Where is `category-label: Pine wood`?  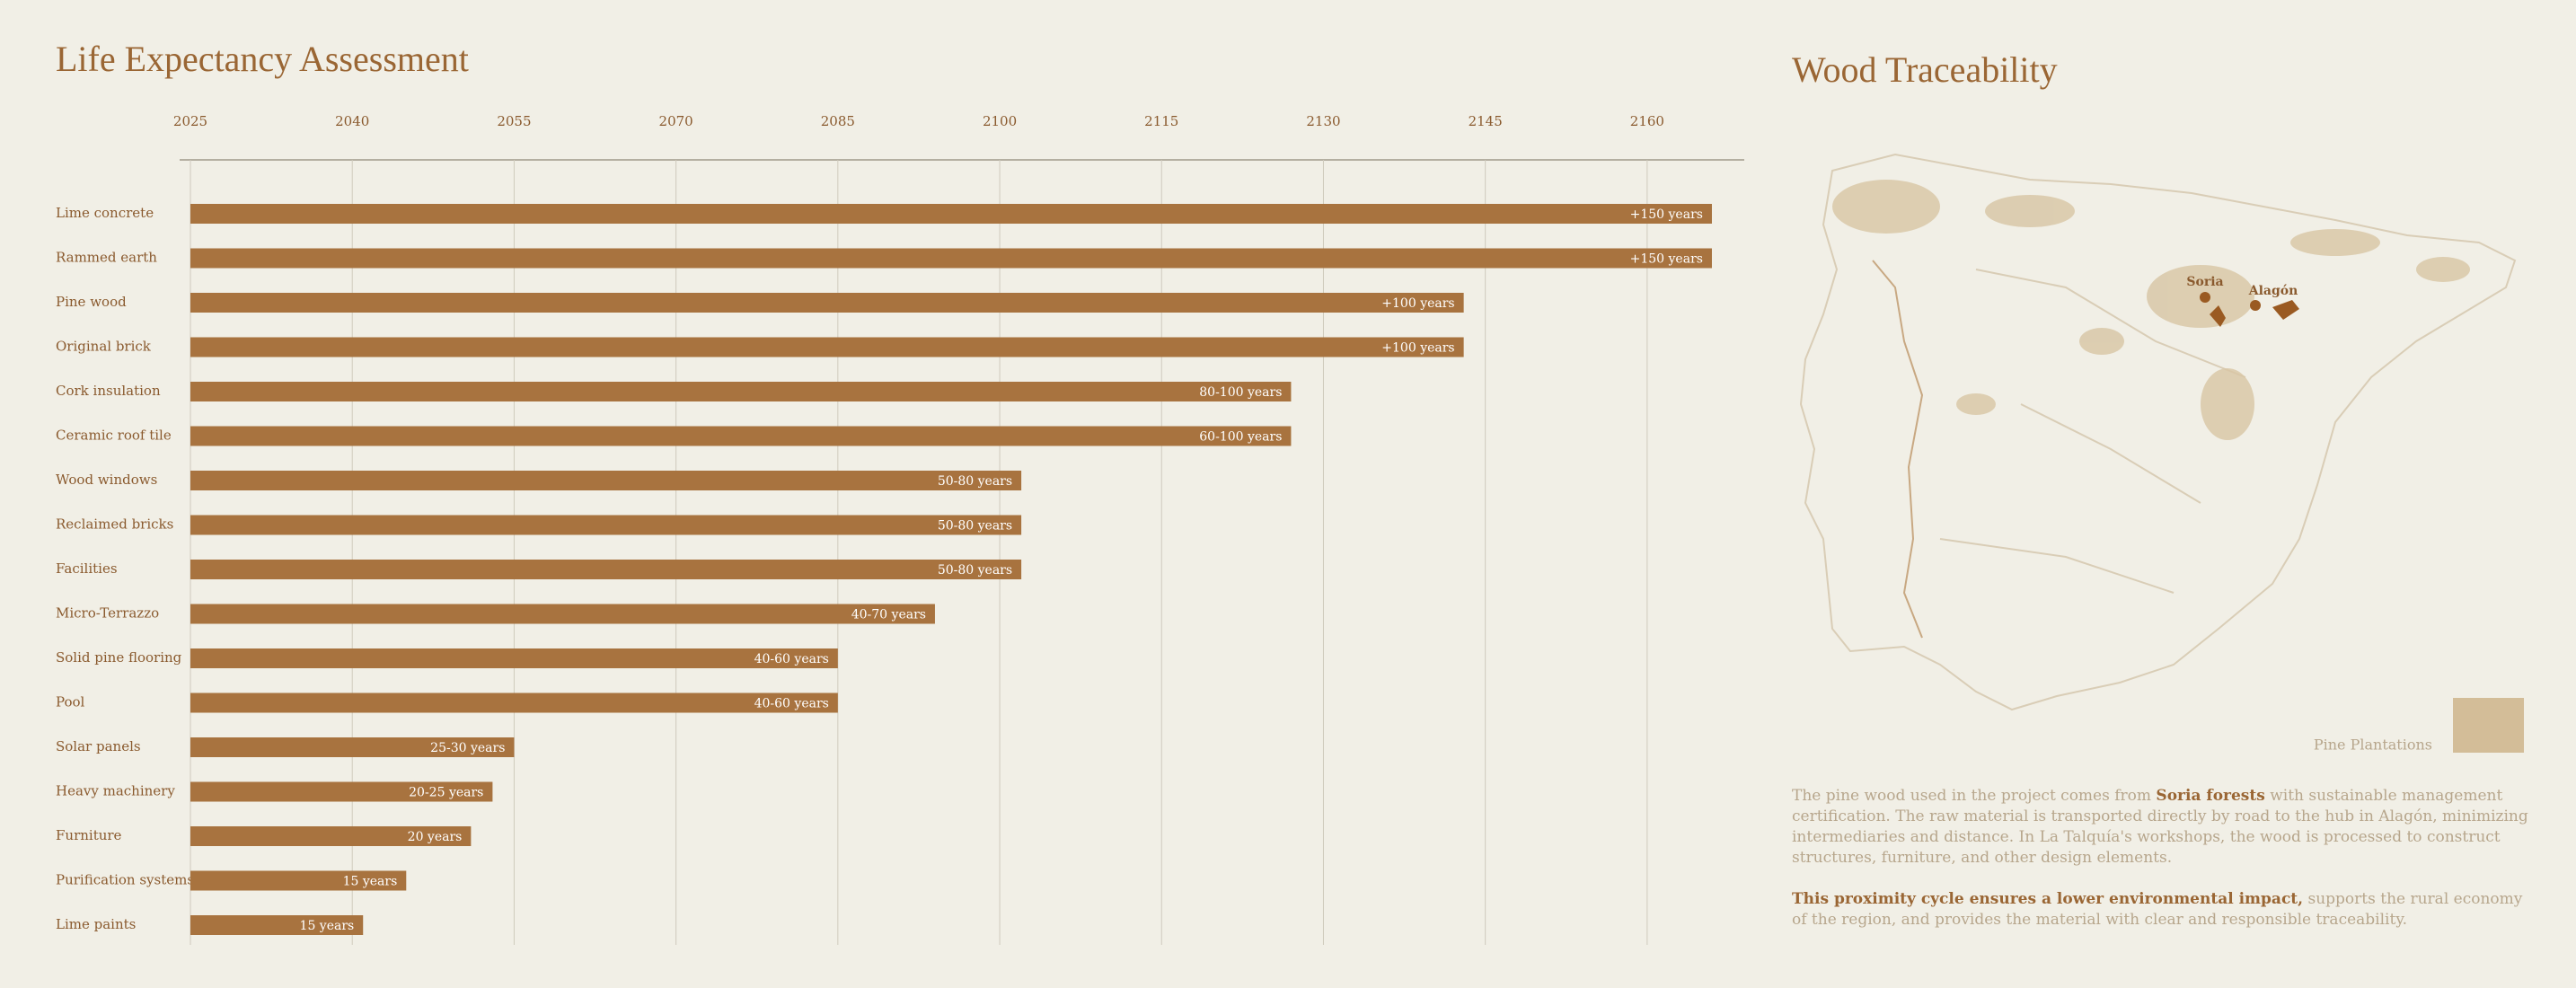
category-label: Pine wood is located at coordinates (91, 302).